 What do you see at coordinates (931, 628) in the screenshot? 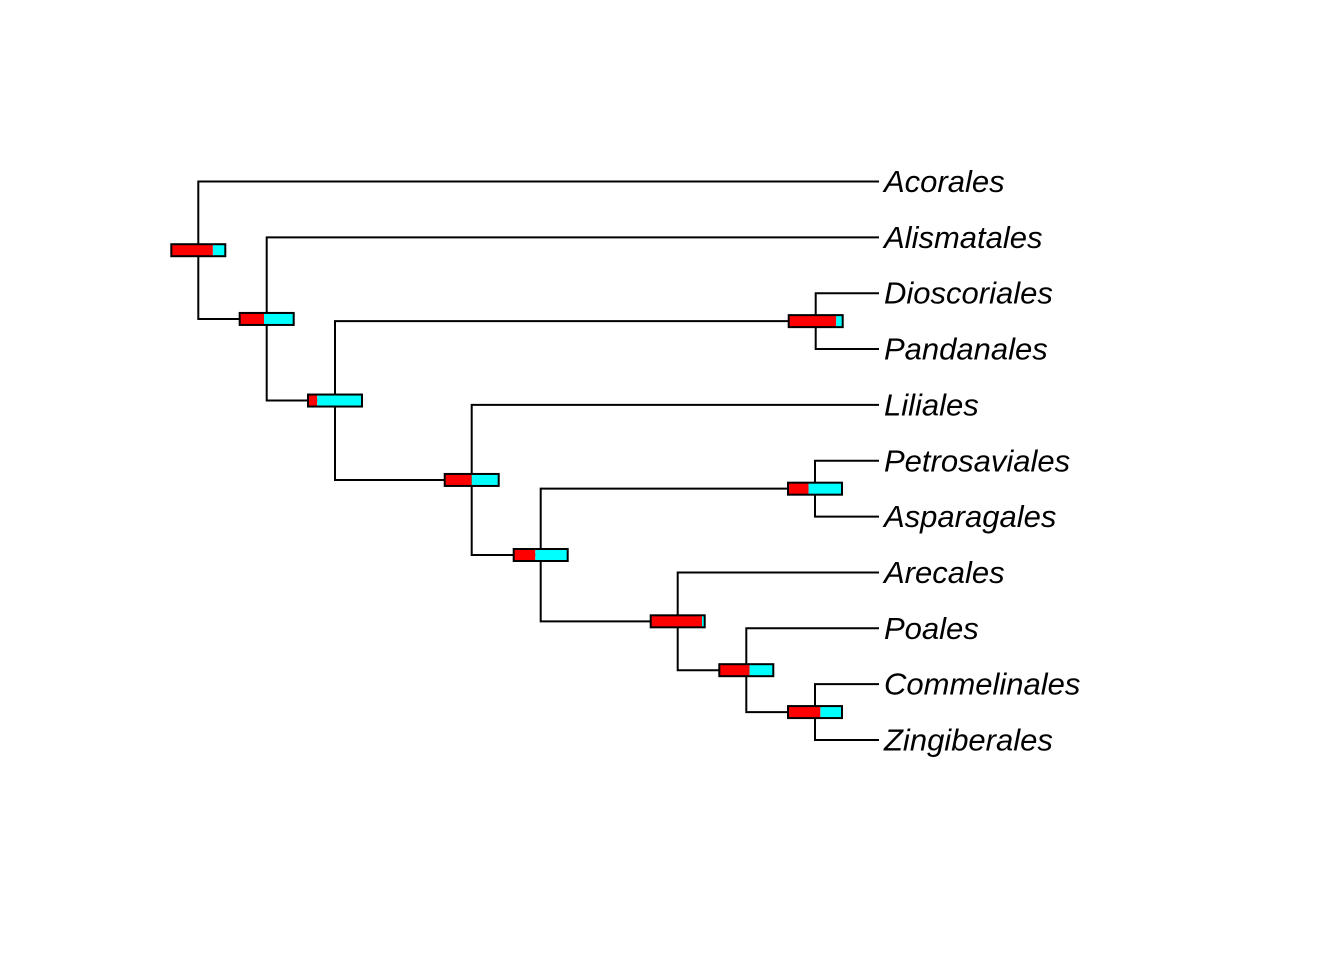
I see `tip-label-poales: Poales` at bounding box center [931, 628].